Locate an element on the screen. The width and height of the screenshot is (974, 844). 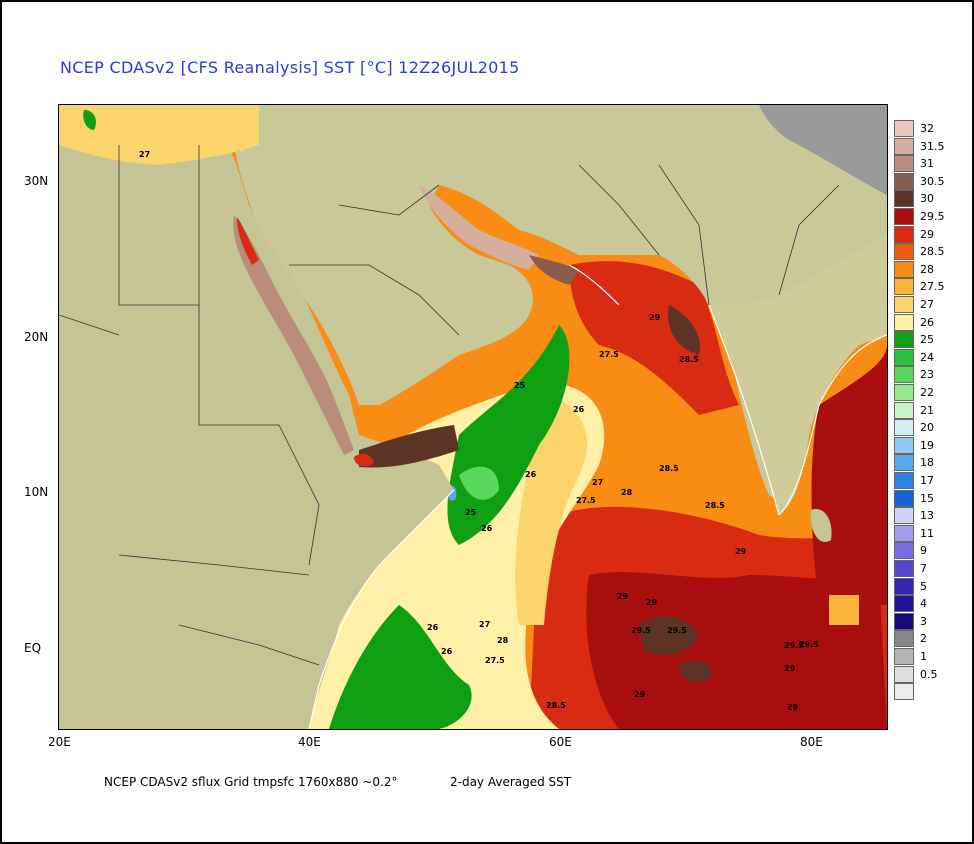
colorbar-label: 18 is located at coordinates (927, 463).